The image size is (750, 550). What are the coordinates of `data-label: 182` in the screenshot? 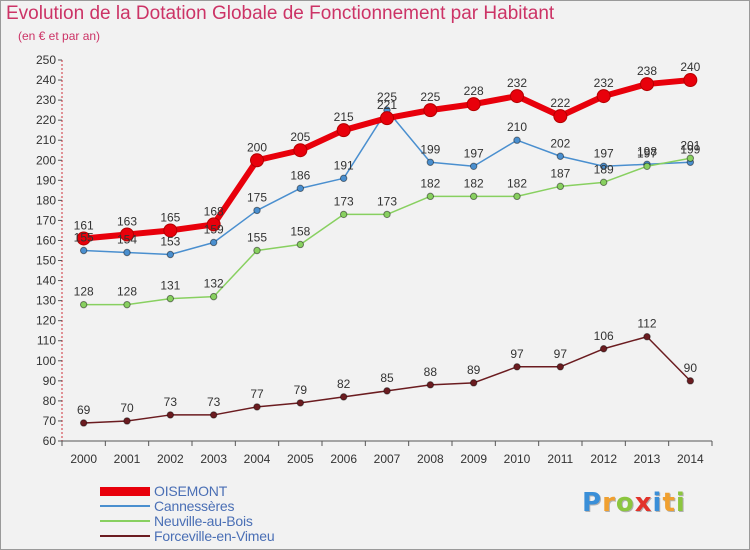 It's located at (517, 183).